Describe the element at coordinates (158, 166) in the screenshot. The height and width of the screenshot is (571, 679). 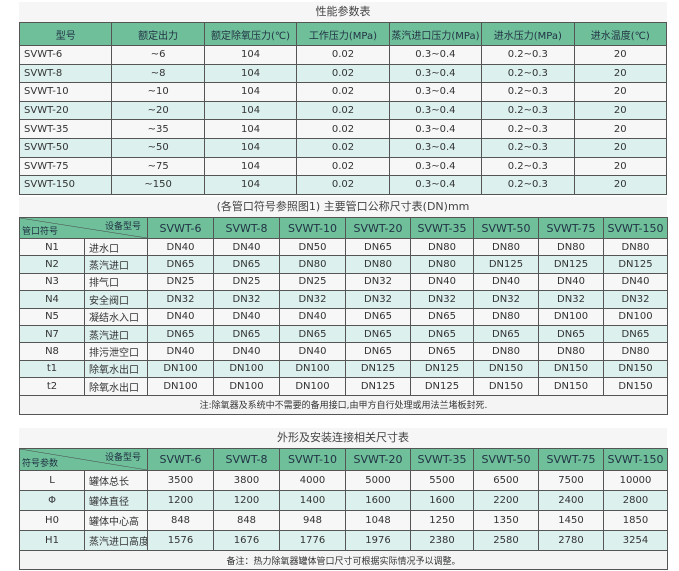
I see `value-cell: ~75` at that location.